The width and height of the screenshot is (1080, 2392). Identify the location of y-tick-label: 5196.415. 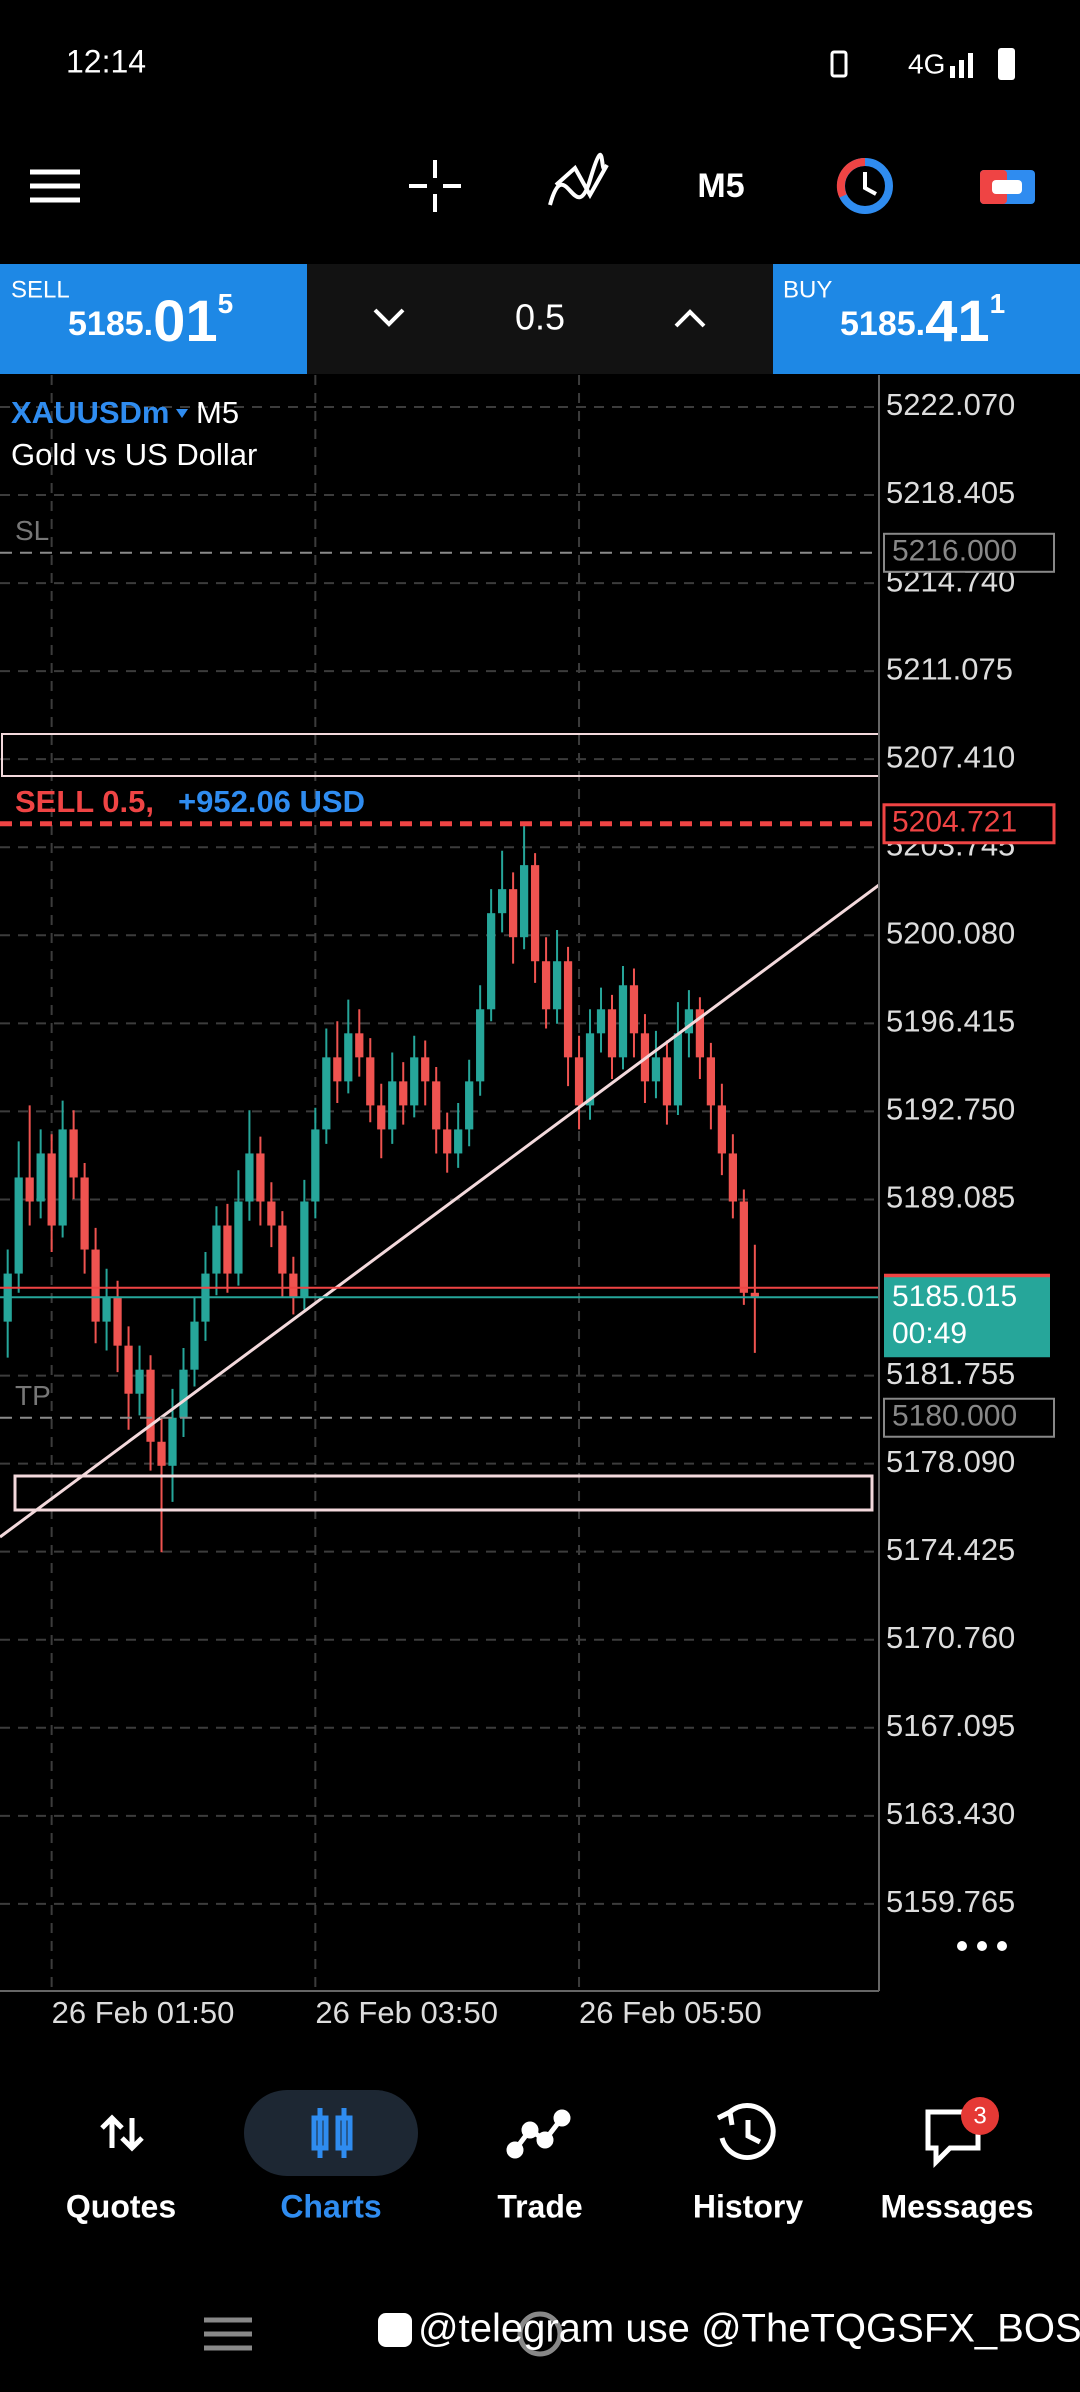
(950, 1021).